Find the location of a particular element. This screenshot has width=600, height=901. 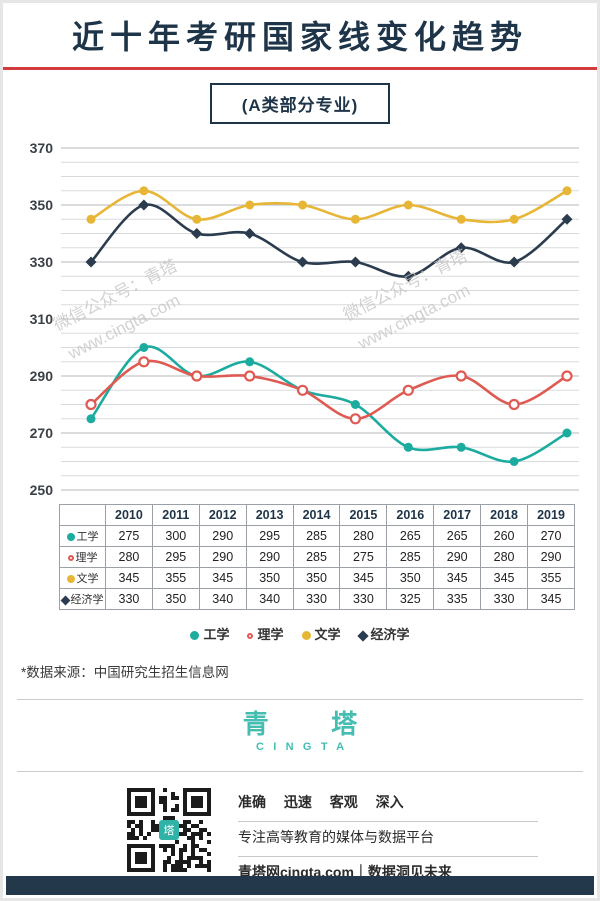

qr-center-logo: 塔 is located at coordinates (169, 830).